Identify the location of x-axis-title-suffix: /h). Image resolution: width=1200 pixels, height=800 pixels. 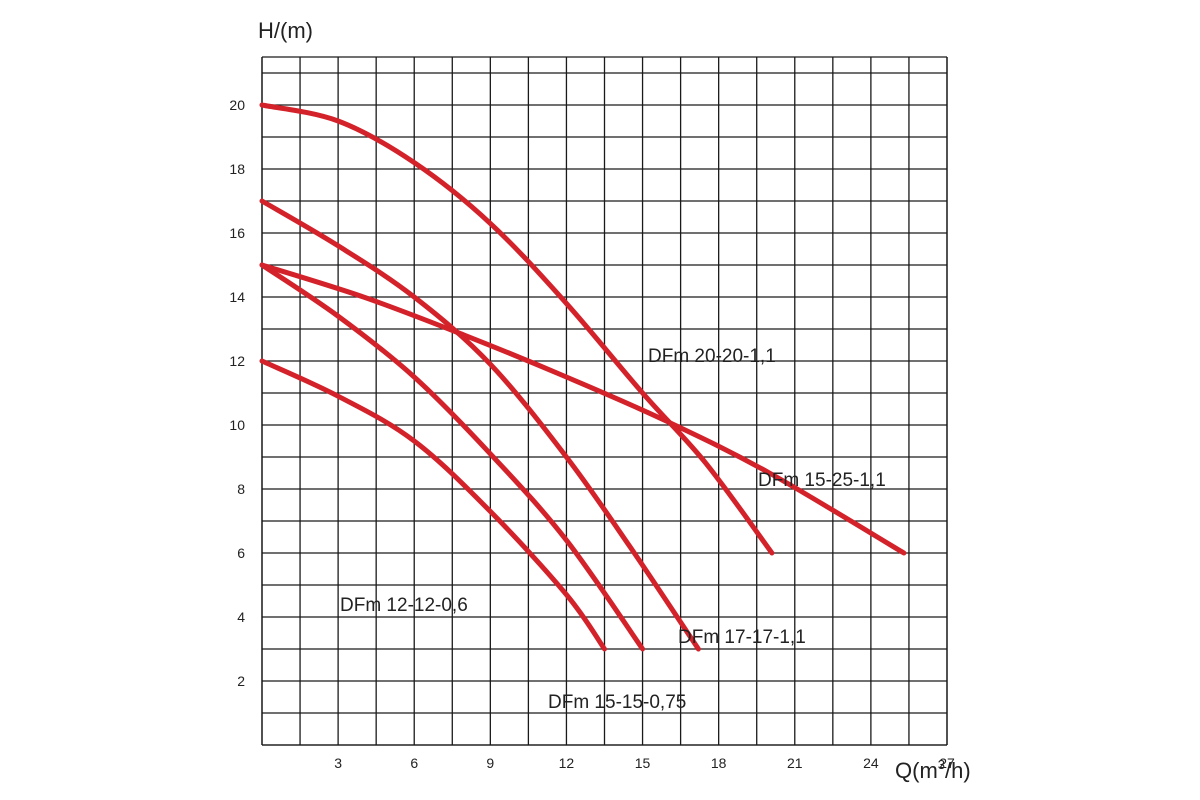
(958, 770).